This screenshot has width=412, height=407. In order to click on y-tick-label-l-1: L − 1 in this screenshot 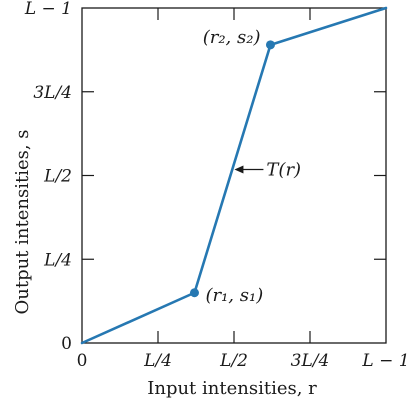, I will do `click(48, 9)`.